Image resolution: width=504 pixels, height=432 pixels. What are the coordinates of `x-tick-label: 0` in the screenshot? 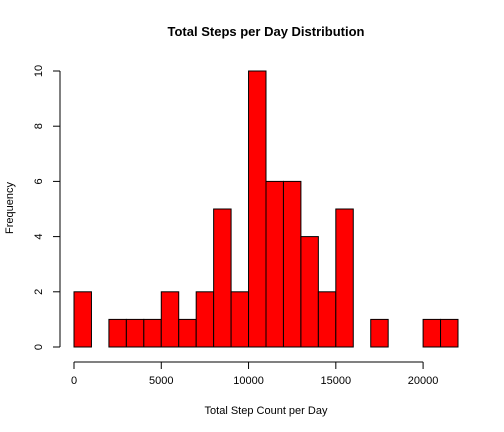 It's located at (74, 381).